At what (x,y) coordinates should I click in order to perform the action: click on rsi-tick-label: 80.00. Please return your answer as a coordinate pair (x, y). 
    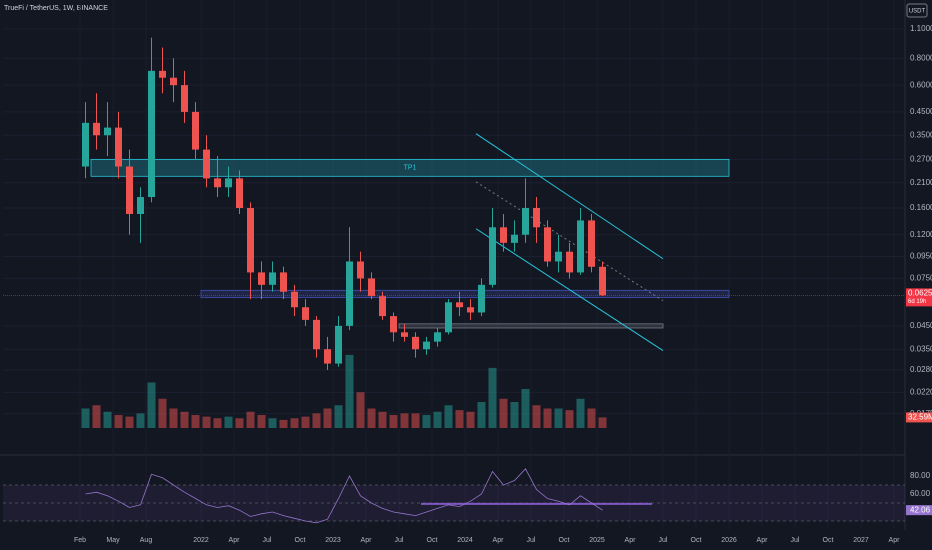
    Looking at the image, I should click on (920, 475).